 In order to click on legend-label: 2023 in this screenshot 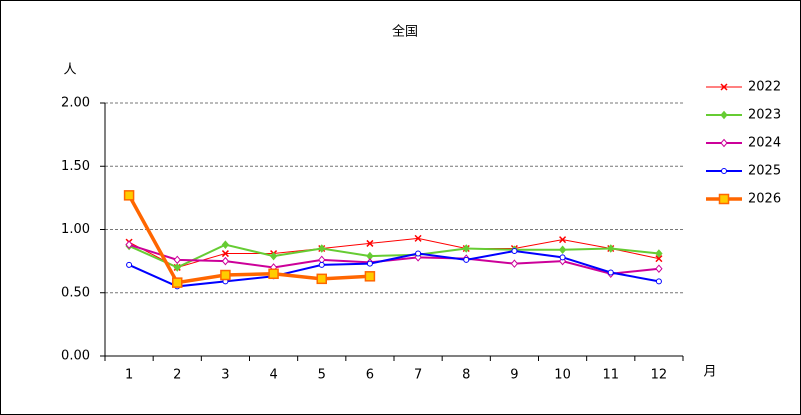, I will do `click(764, 115)`.